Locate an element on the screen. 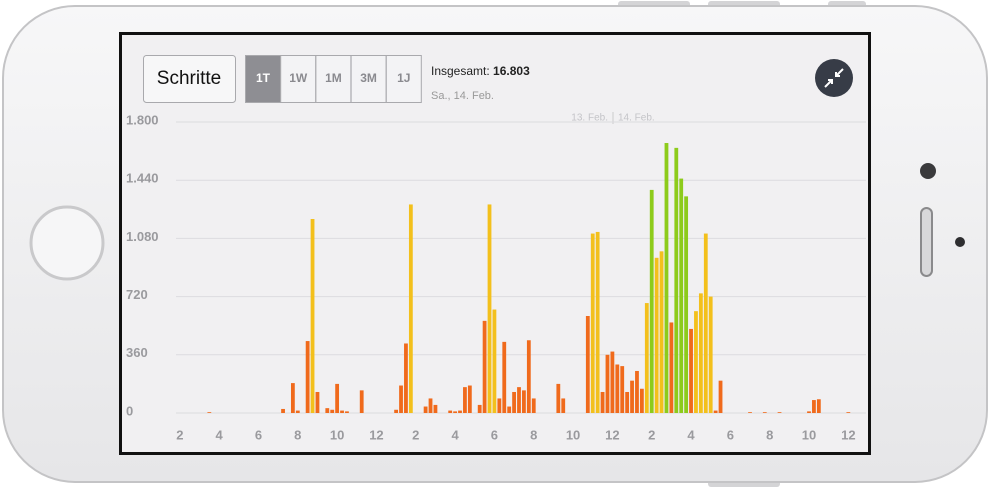  collapse-icon is located at coordinates (834, 78).